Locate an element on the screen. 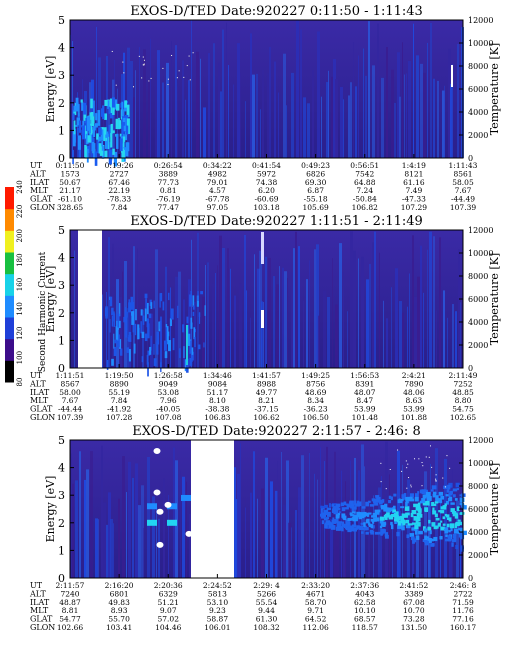 The width and height of the screenshot is (505, 649). orbit-value: 21.17 is located at coordinates (70, 190).